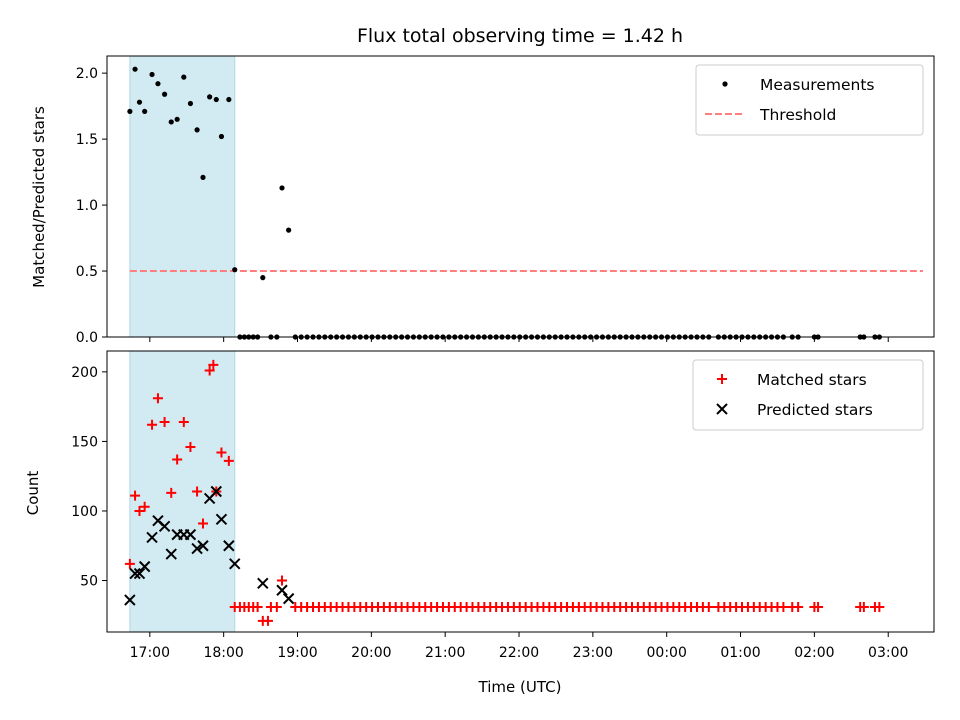 The image size is (960, 720). What do you see at coordinates (593, 653) in the screenshot?
I see `x-tick-label: 23:00` at bounding box center [593, 653].